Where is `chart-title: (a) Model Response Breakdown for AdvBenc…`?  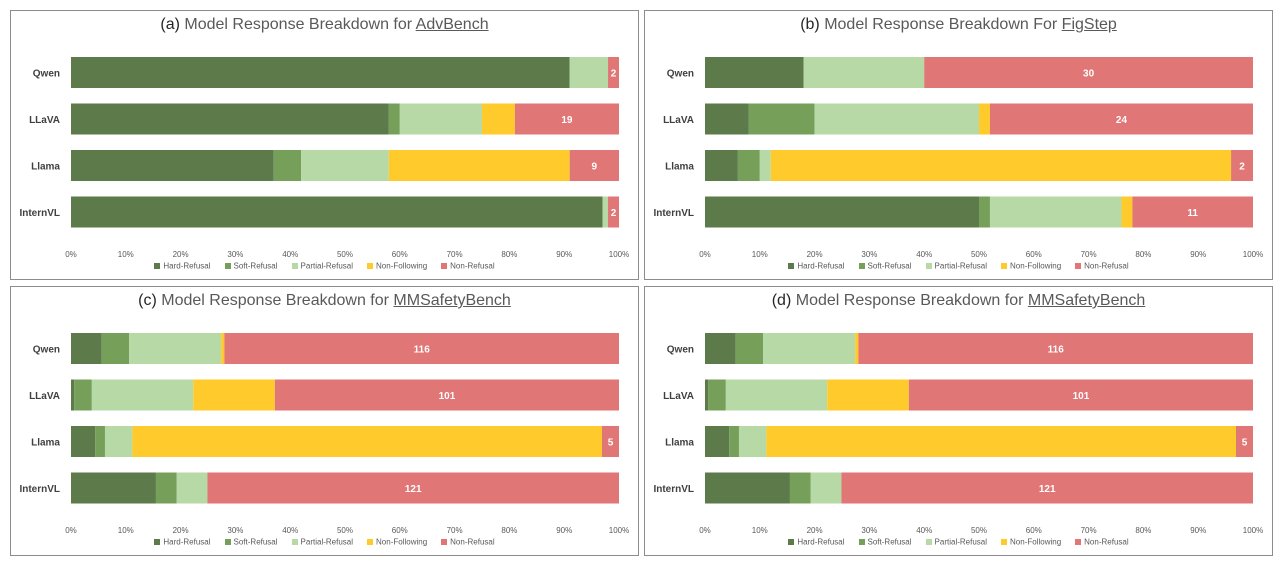
chart-title: (a) Model Response Breakdown for AdvBenc… is located at coordinates (324, 25).